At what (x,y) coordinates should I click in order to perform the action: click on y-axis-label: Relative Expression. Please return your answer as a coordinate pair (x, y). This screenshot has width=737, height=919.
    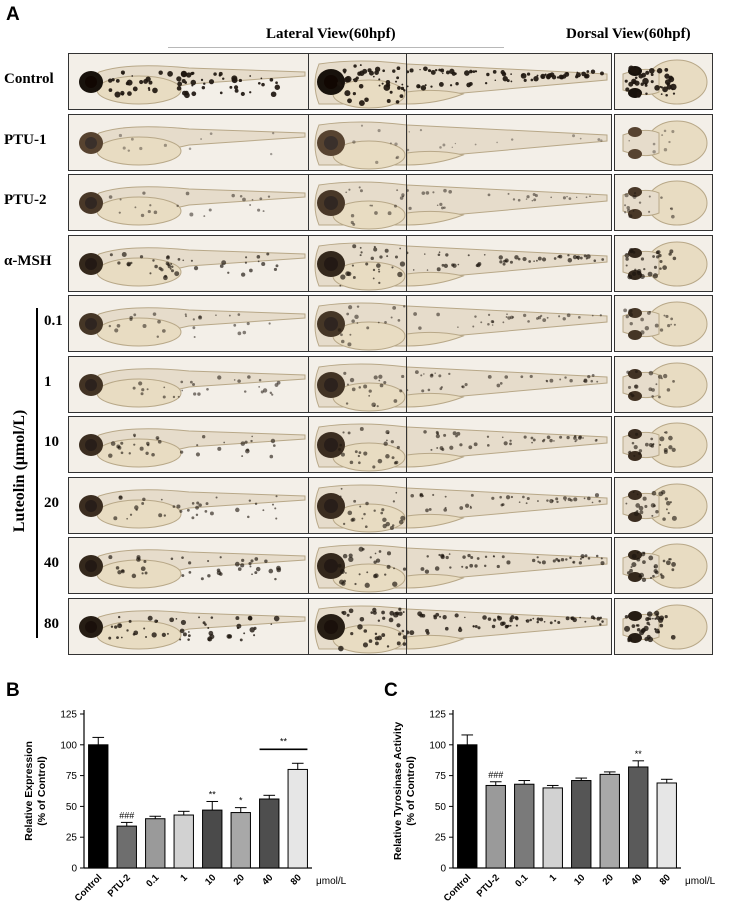
    Looking at the image, I should click on (29, 791).